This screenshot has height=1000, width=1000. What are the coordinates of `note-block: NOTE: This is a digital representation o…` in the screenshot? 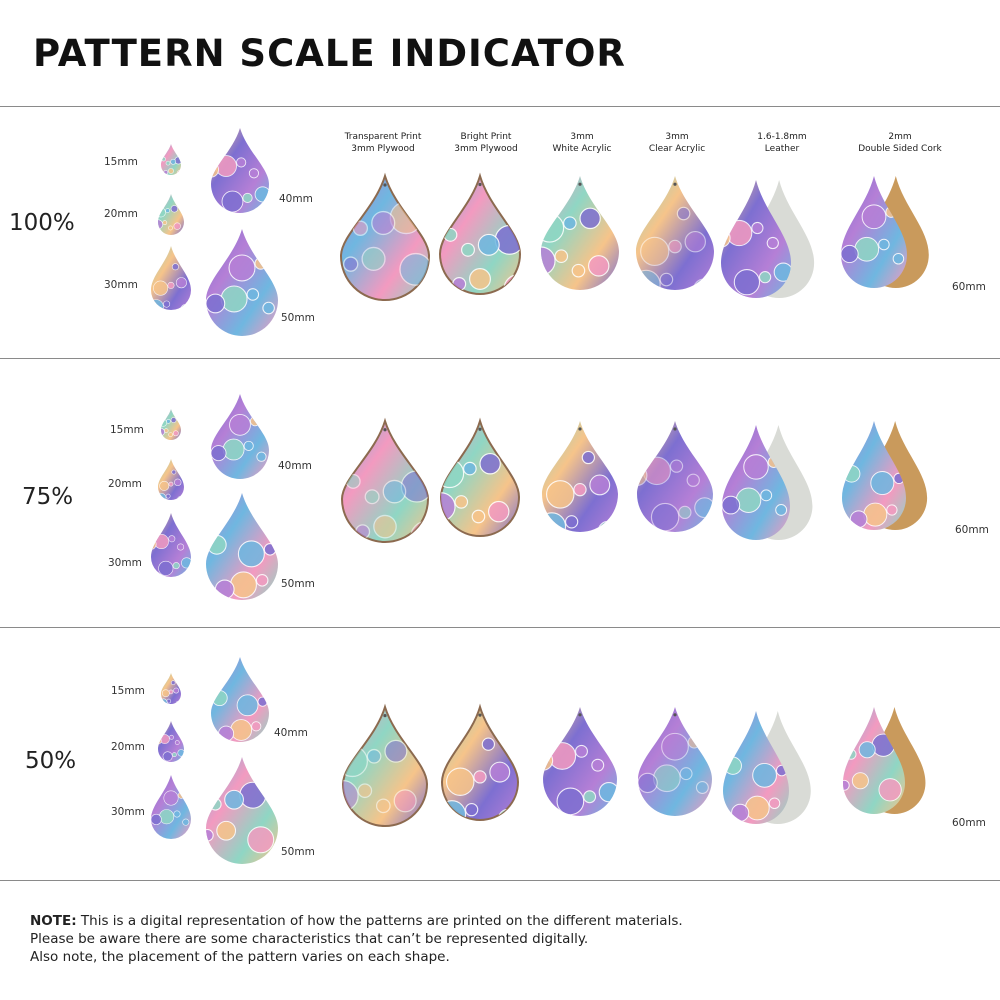 It's located at (500, 939).